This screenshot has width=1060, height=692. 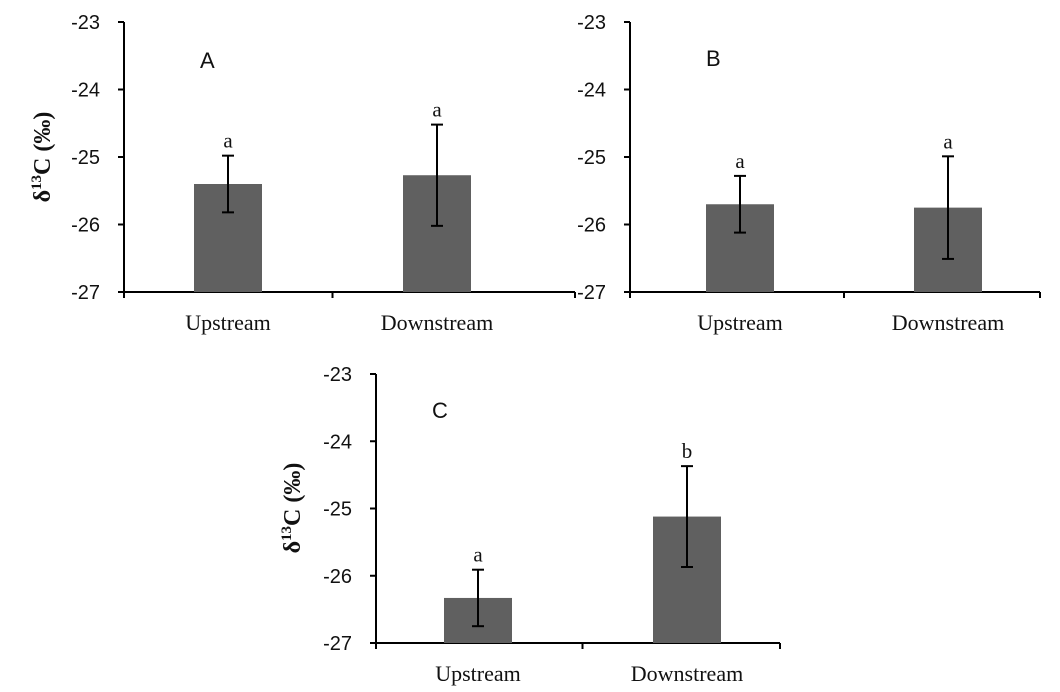 I want to click on panel-letter: B, so click(x=713, y=58).